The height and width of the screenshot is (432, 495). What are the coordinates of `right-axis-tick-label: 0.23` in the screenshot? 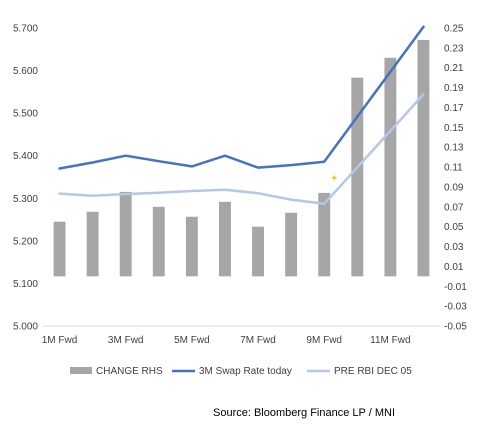 It's located at (454, 48).